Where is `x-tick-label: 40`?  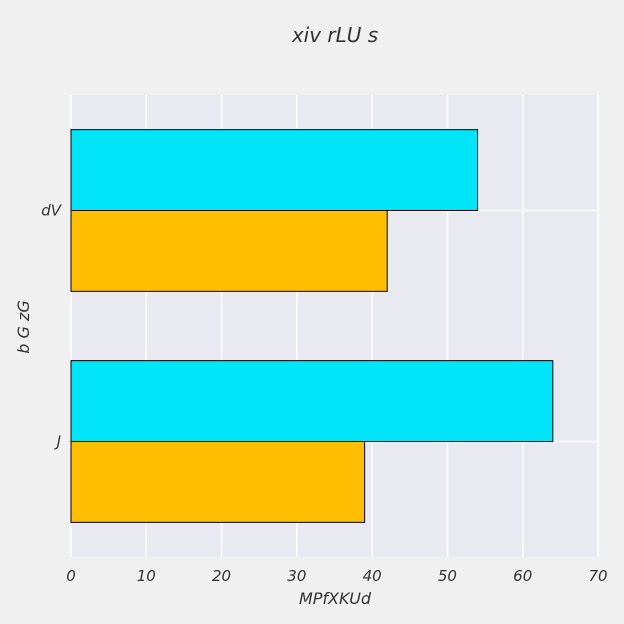
x-tick-label: 40 is located at coordinates (372, 576).